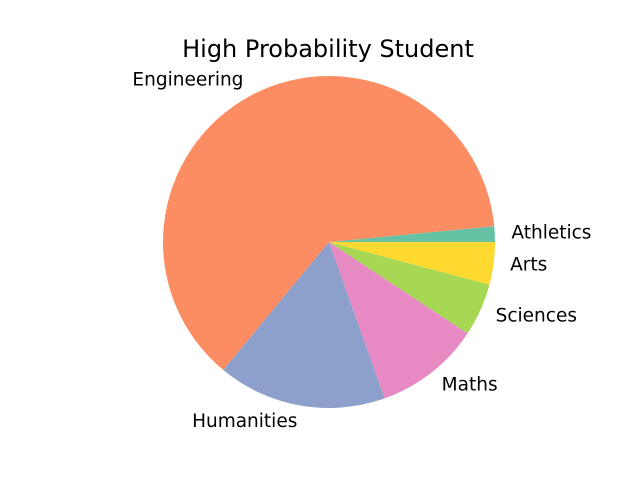 The height and width of the screenshot is (485, 640). Describe the element at coordinates (187, 80) in the screenshot. I see `slice-label-engineering: Engineering` at that location.